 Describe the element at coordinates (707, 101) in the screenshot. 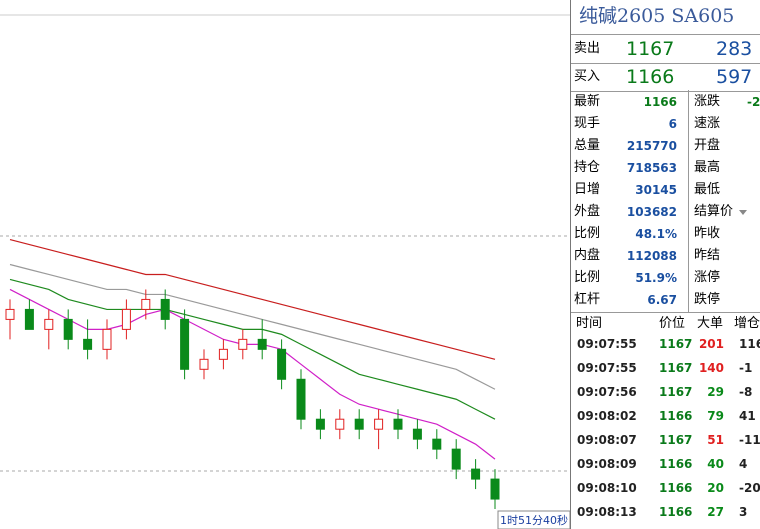

I see `stat-label: 涨跌` at that location.